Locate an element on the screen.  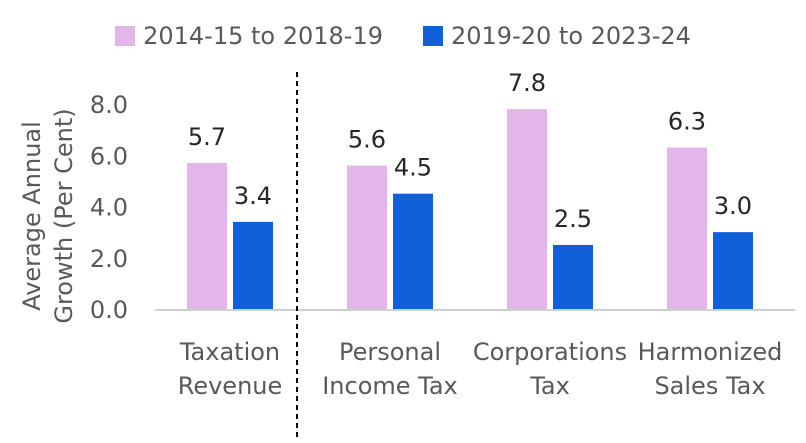
legend-label-series-2: 2019-20 to 2023-24 is located at coordinates (571, 36).